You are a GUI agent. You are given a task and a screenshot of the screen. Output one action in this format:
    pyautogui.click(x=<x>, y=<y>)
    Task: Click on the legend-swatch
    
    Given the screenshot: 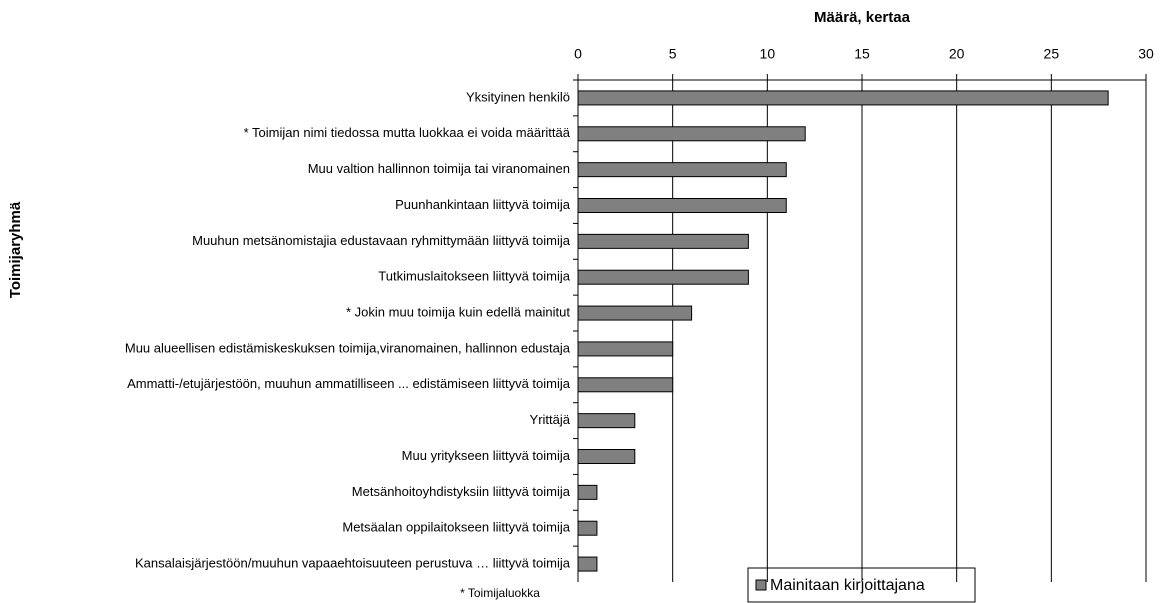 What is the action you would take?
    pyautogui.click(x=761, y=585)
    